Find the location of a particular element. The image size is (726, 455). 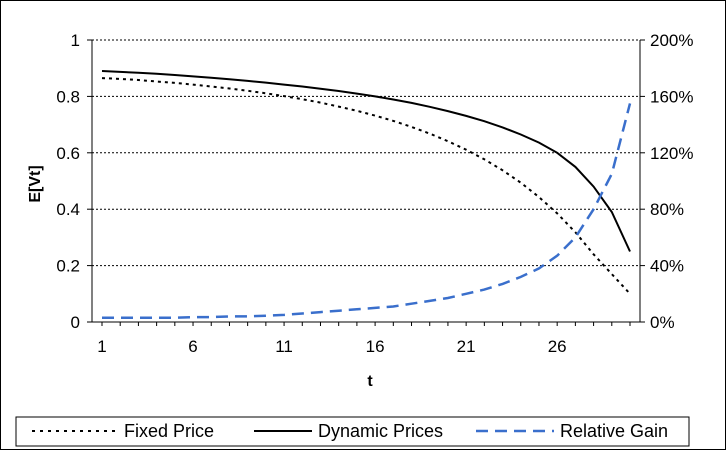

x-tick-label-0: 1 is located at coordinates (101, 346).